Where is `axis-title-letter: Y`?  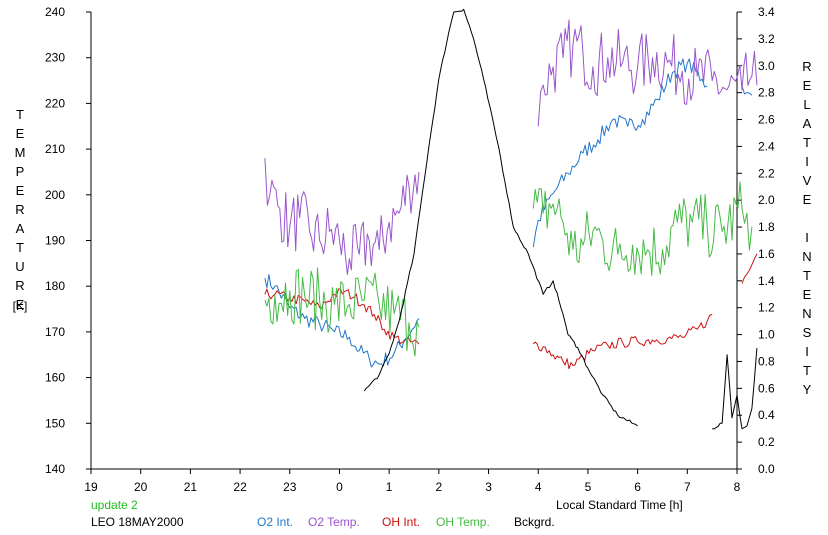 axis-title-letter: Y is located at coordinates (807, 389).